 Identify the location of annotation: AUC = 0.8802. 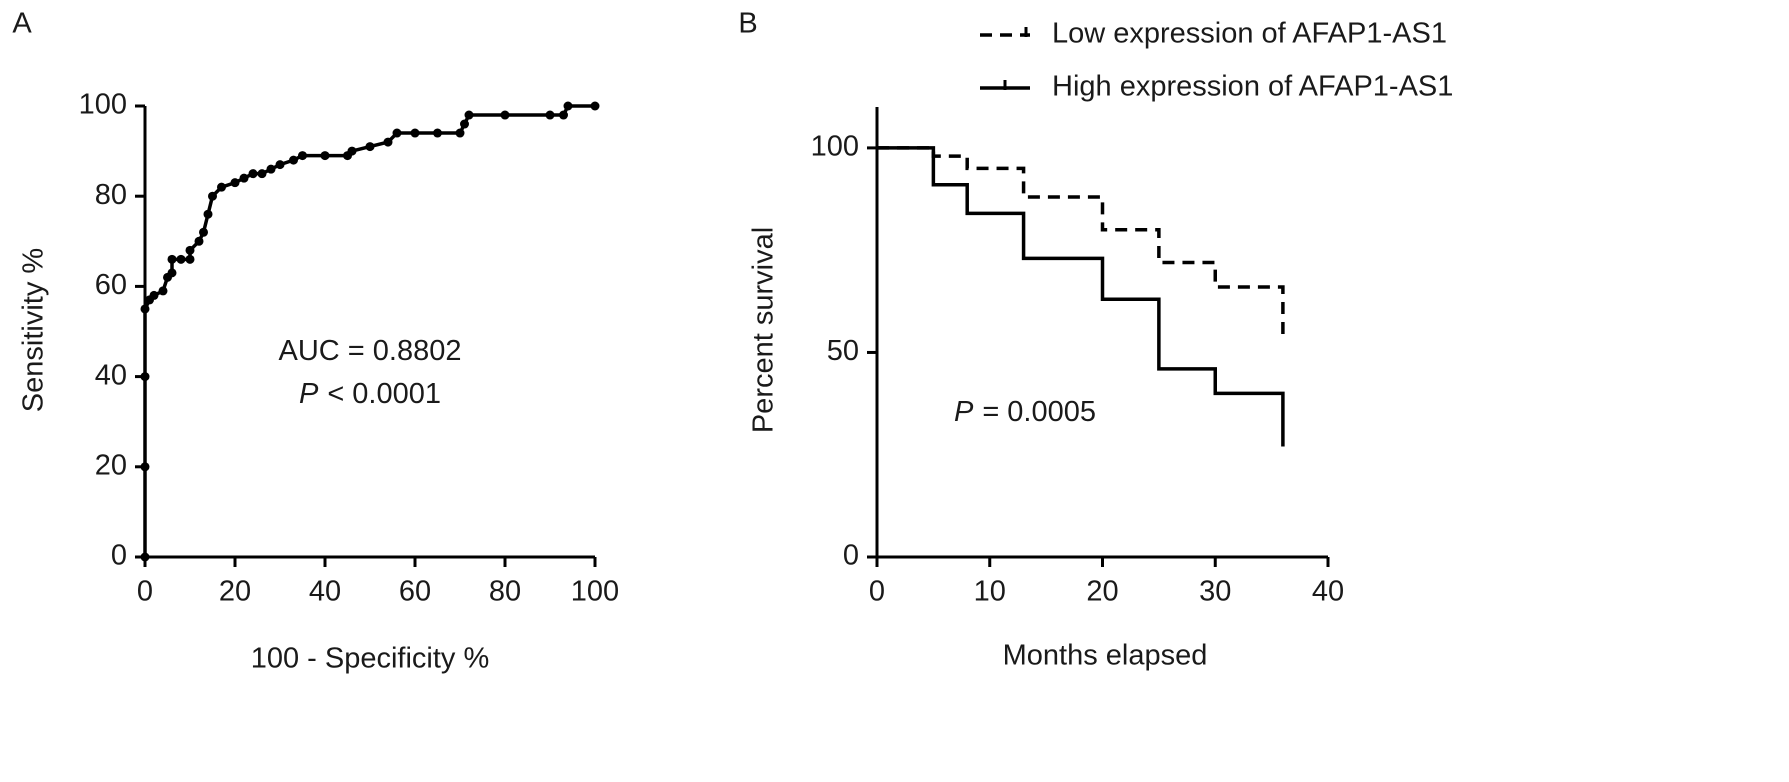
(370, 351).